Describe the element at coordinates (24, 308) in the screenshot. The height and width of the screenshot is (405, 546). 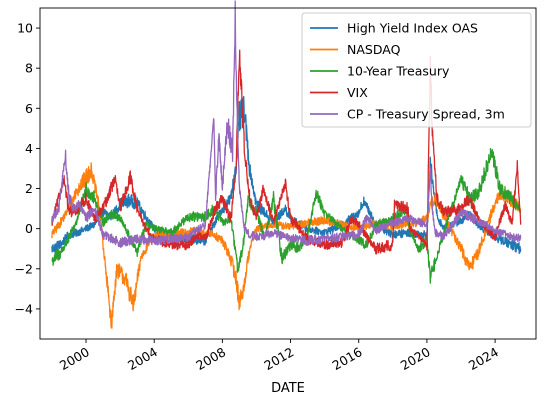
I see `y-tick-label: −4` at that location.